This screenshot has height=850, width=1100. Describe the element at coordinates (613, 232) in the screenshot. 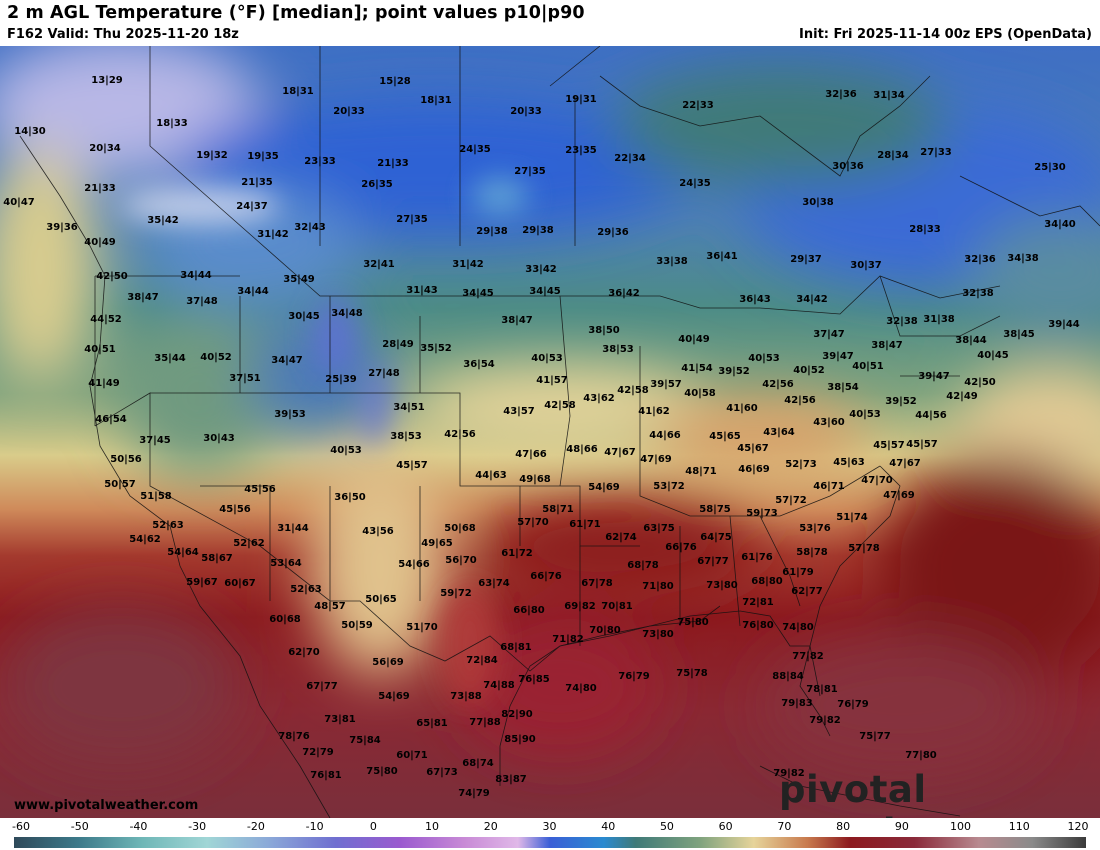

I see `point-value-label: 29|36` at that location.